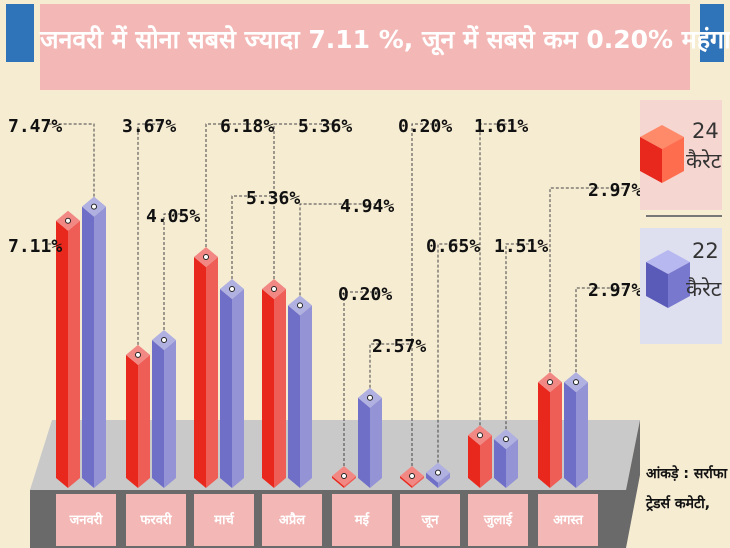 This screenshot has height=548, width=730. Describe the element at coordinates (704, 161) in the screenshot. I see `legend-label-24-word: कैरेट` at that location.